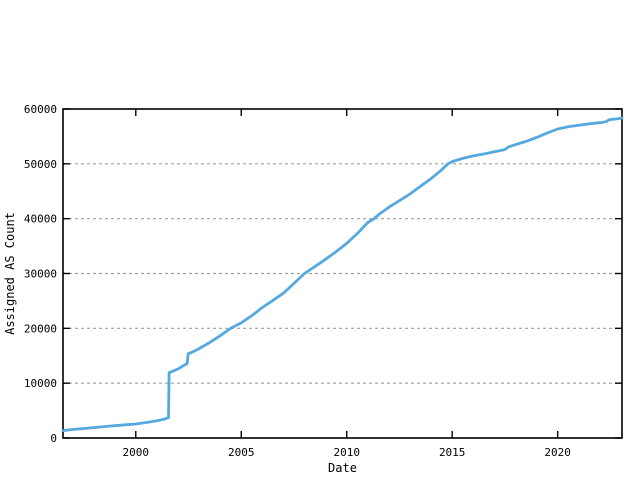  What do you see at coordinates (10, 273) in the screenshot?
I see `y-axis-title: Assigned AS Count` at bounding box center [10, 273].